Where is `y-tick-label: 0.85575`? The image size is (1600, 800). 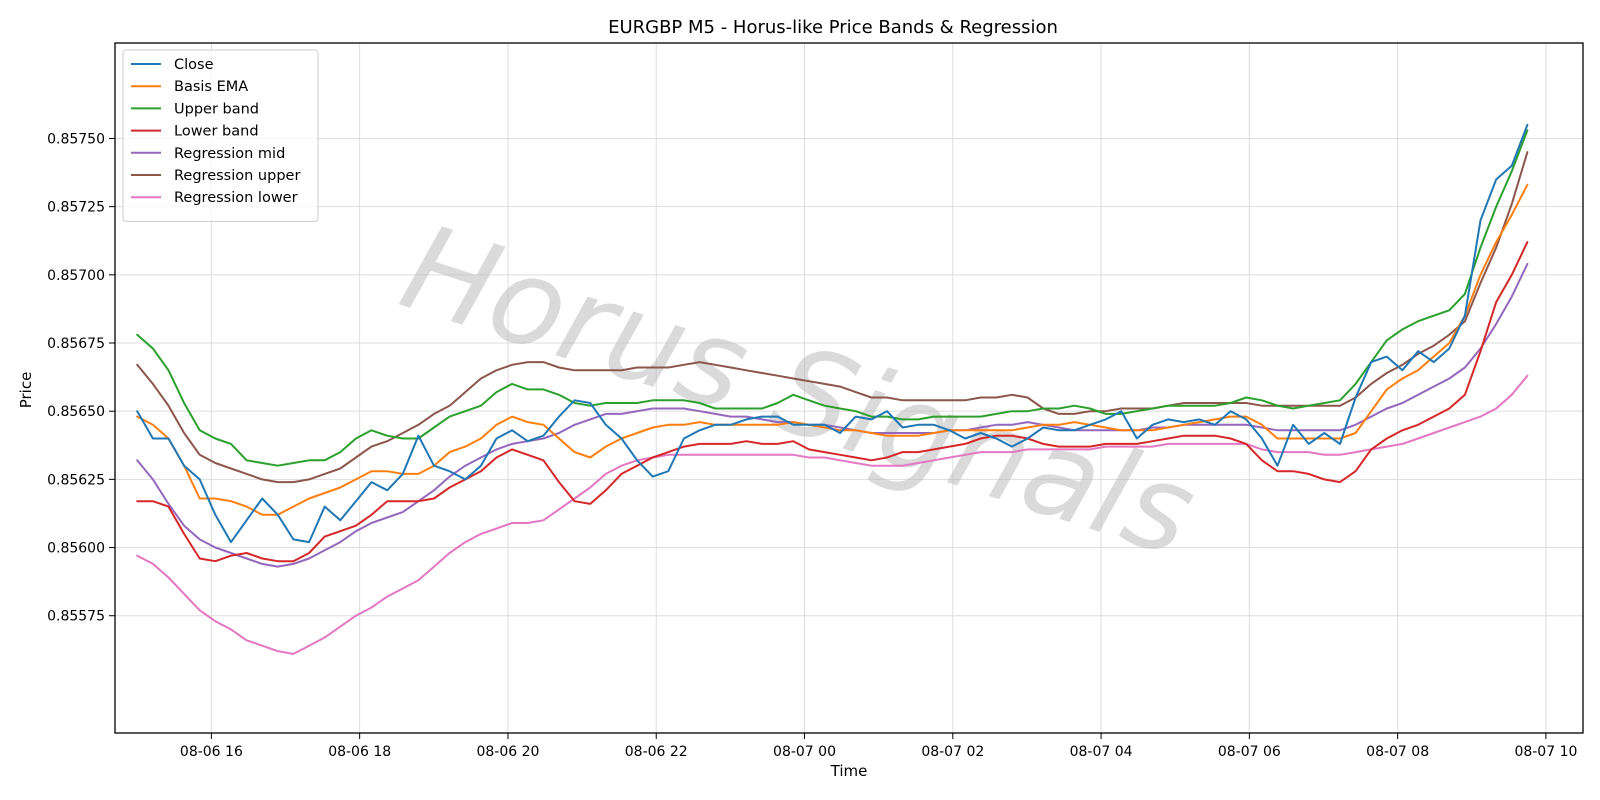
y-tick-label: 0.85575 is located at coordinates (76, 617).